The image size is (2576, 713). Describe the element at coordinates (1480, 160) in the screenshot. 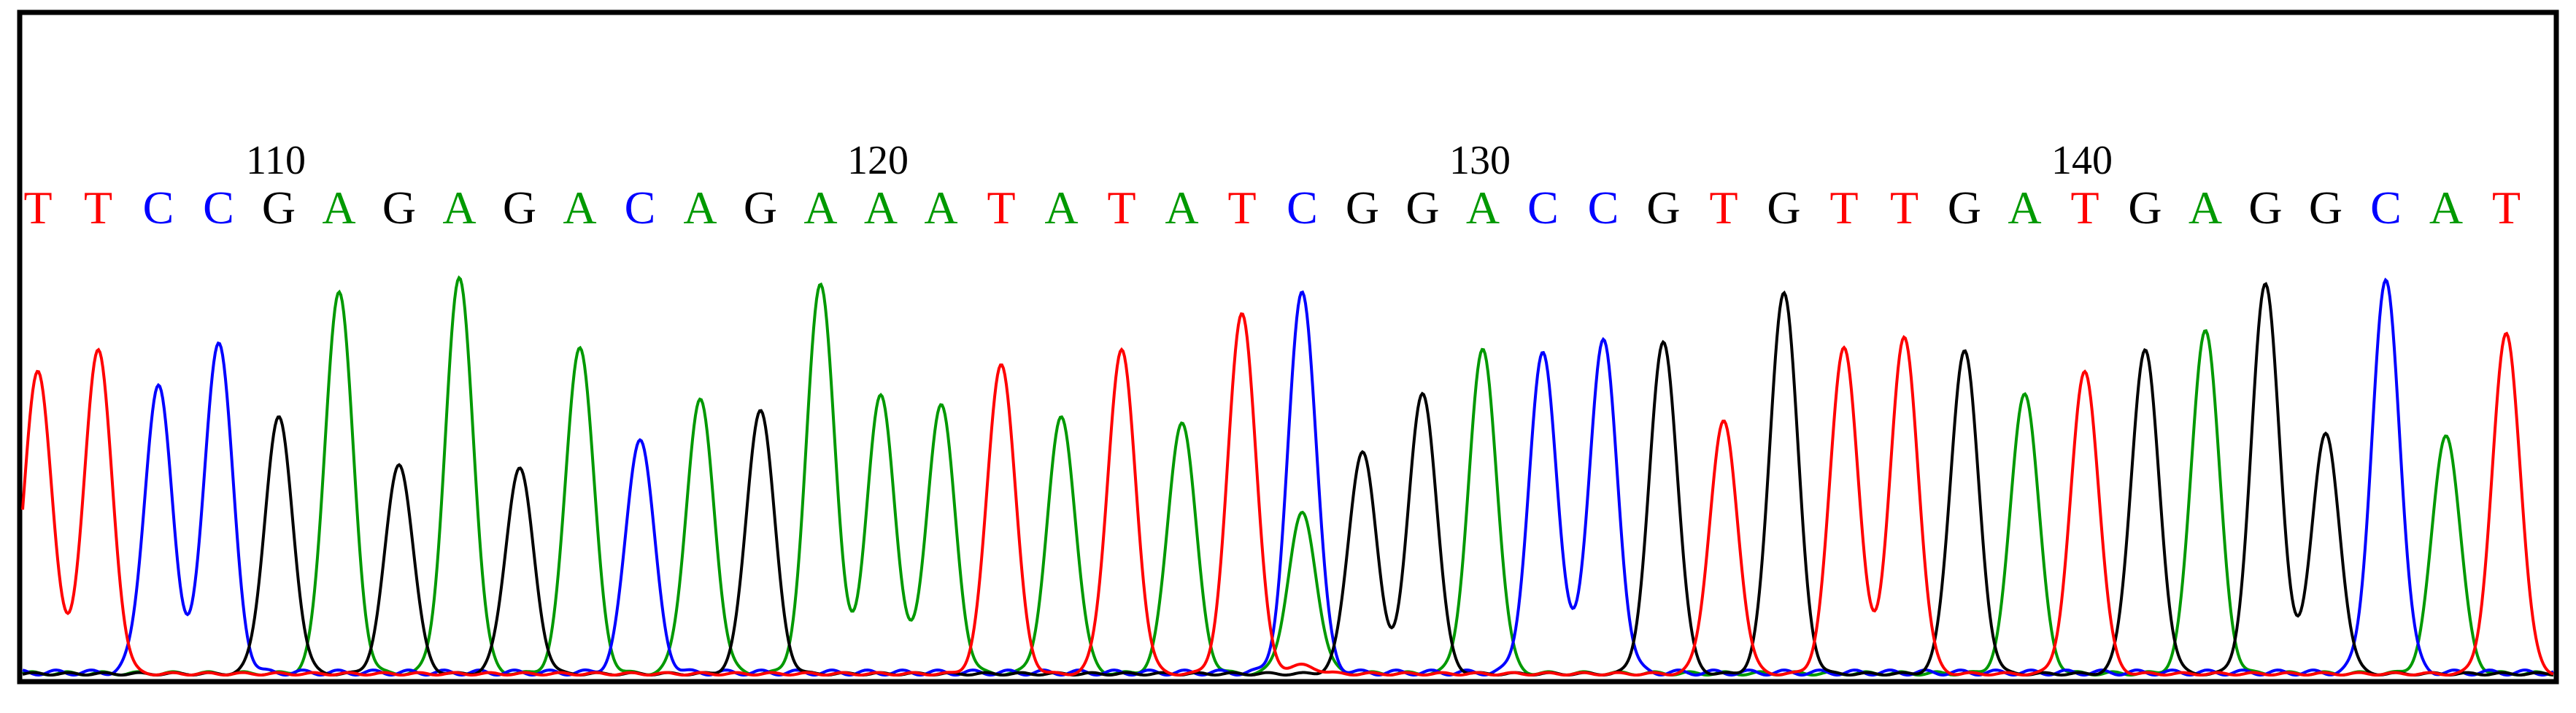

I see `position-tick-label: 130` at that location.